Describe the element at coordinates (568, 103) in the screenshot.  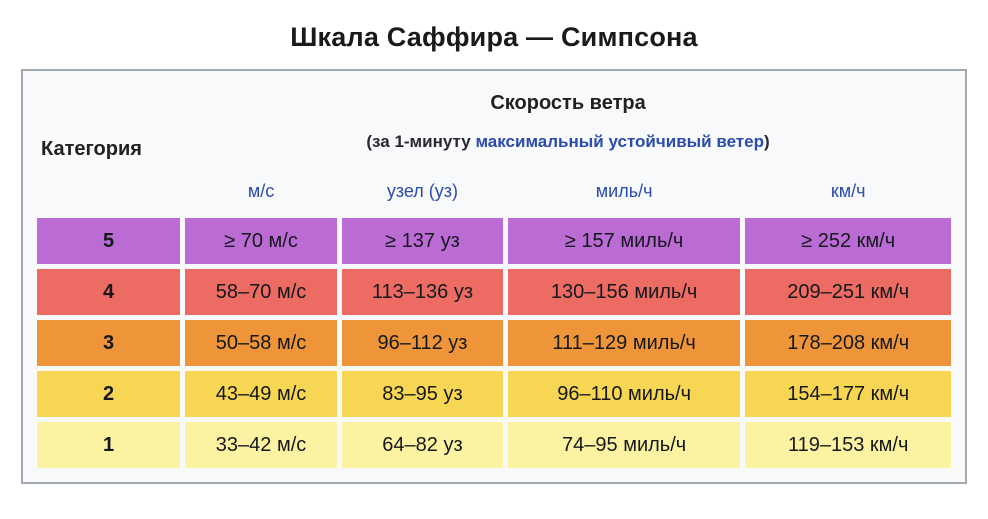
I see `wind-speed-title: Скорость ветра` at that location.